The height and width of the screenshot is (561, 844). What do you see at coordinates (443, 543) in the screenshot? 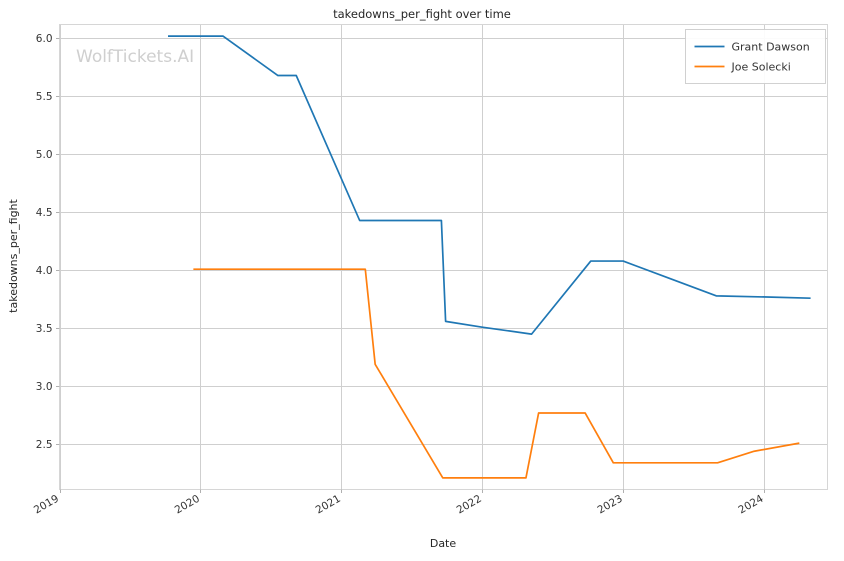
I see `x-axis-title: Date` at bounding box center [443, 543].